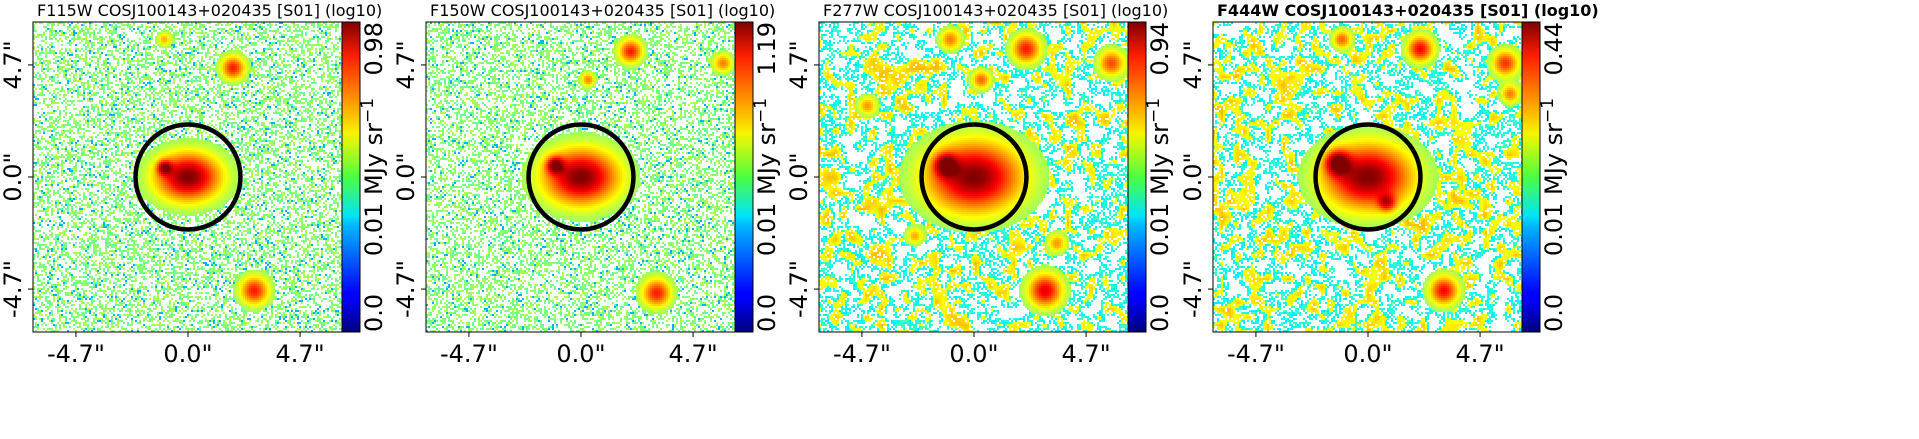 The image size is (1919, 439). Describe the element at coordinates (602, 10) in the screenshot. I see `panel-title: F150W COSJ100143+020435 [S01] (log10)` at that location.